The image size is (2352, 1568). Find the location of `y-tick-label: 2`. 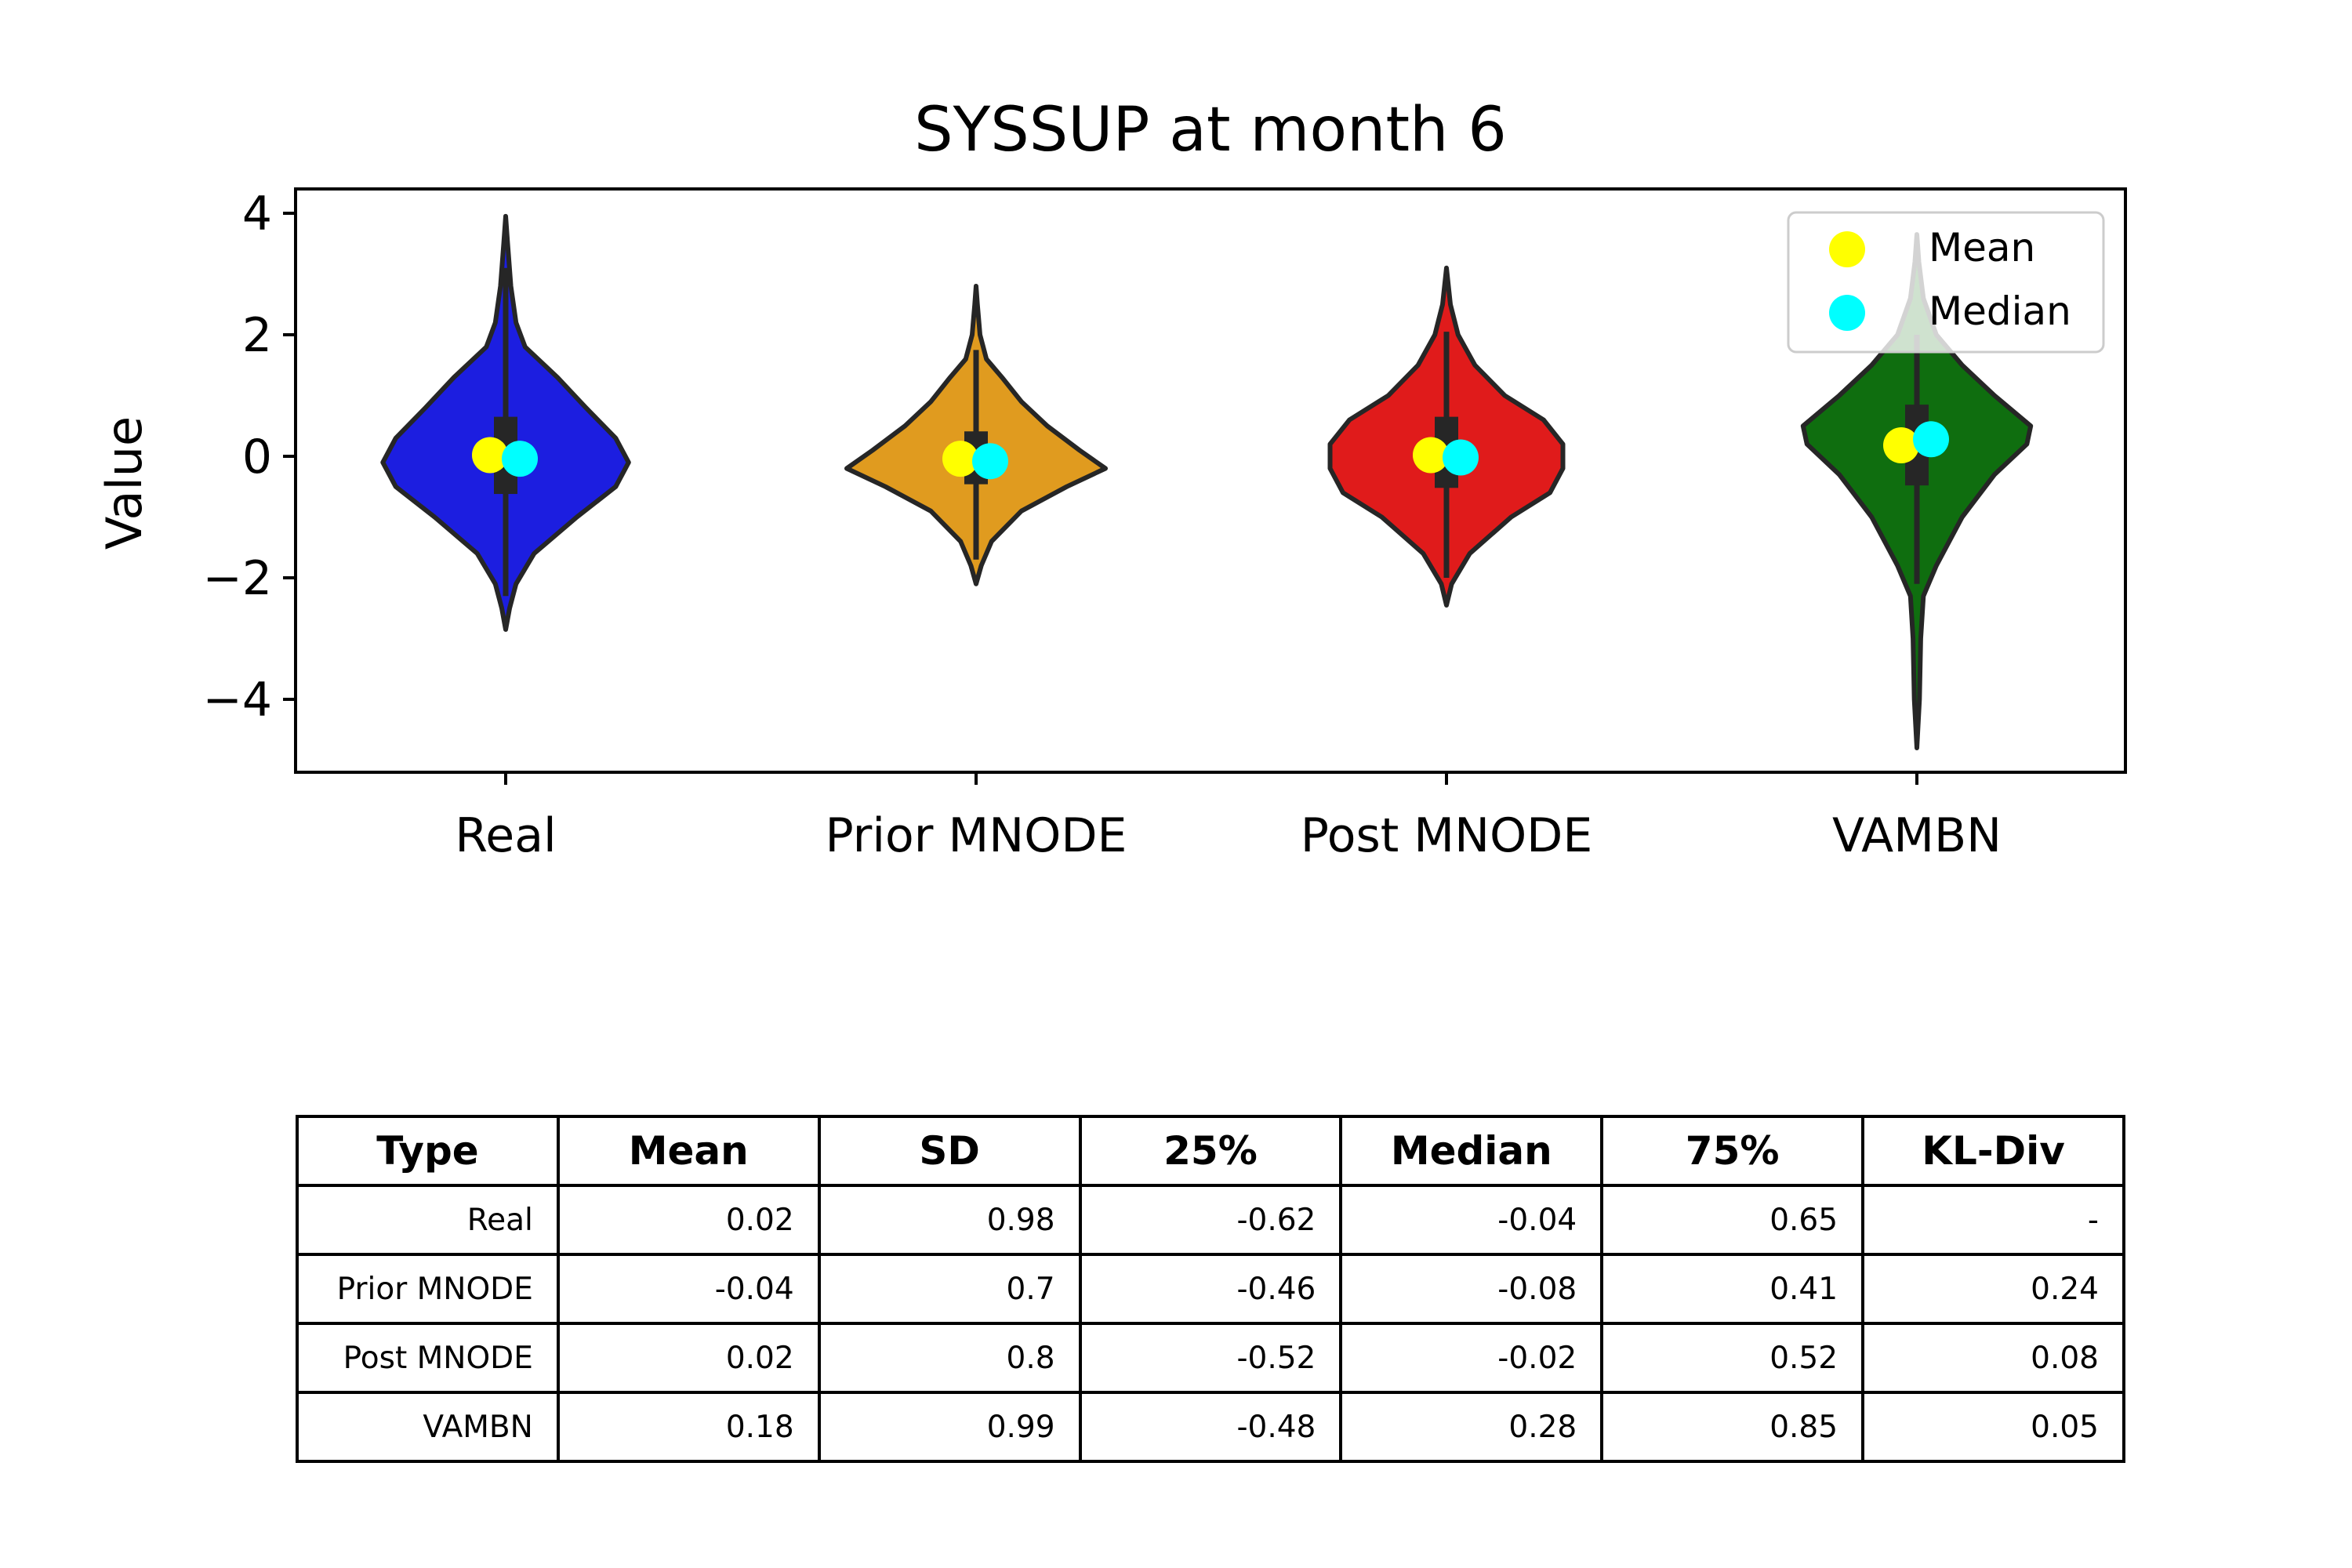

y-tick-label: 2 is located at coordinates (257, 335).